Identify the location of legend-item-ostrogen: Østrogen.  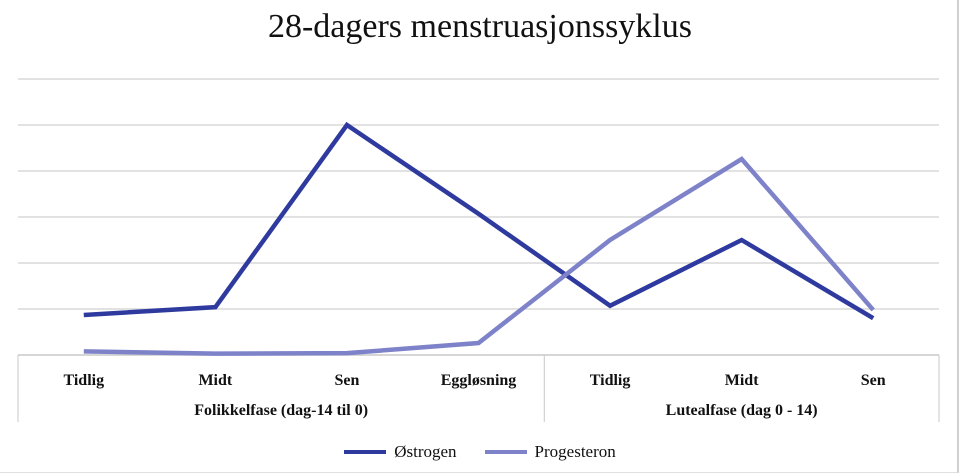
(400, 452).